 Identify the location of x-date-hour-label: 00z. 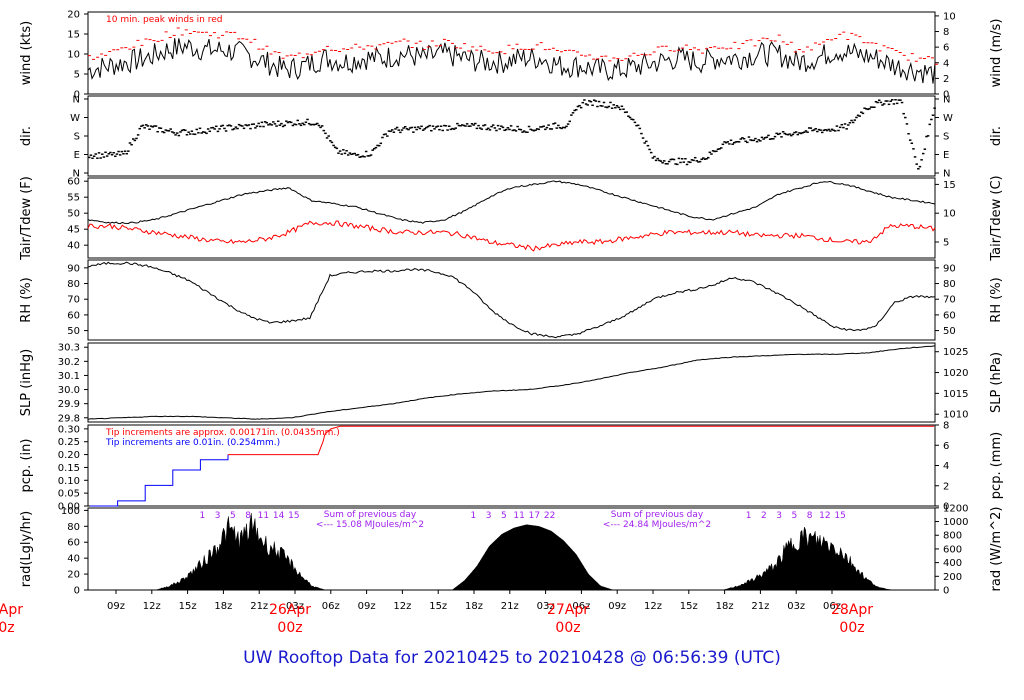
(289, 628).